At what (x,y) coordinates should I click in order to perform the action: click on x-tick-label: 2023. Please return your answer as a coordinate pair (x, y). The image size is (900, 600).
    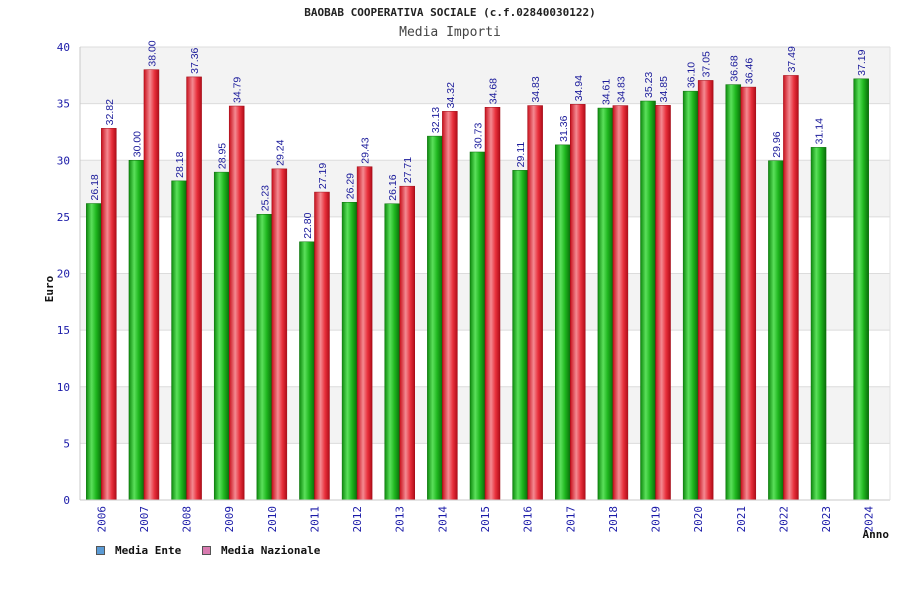
    Looking at the image, I should click on (826, 519).